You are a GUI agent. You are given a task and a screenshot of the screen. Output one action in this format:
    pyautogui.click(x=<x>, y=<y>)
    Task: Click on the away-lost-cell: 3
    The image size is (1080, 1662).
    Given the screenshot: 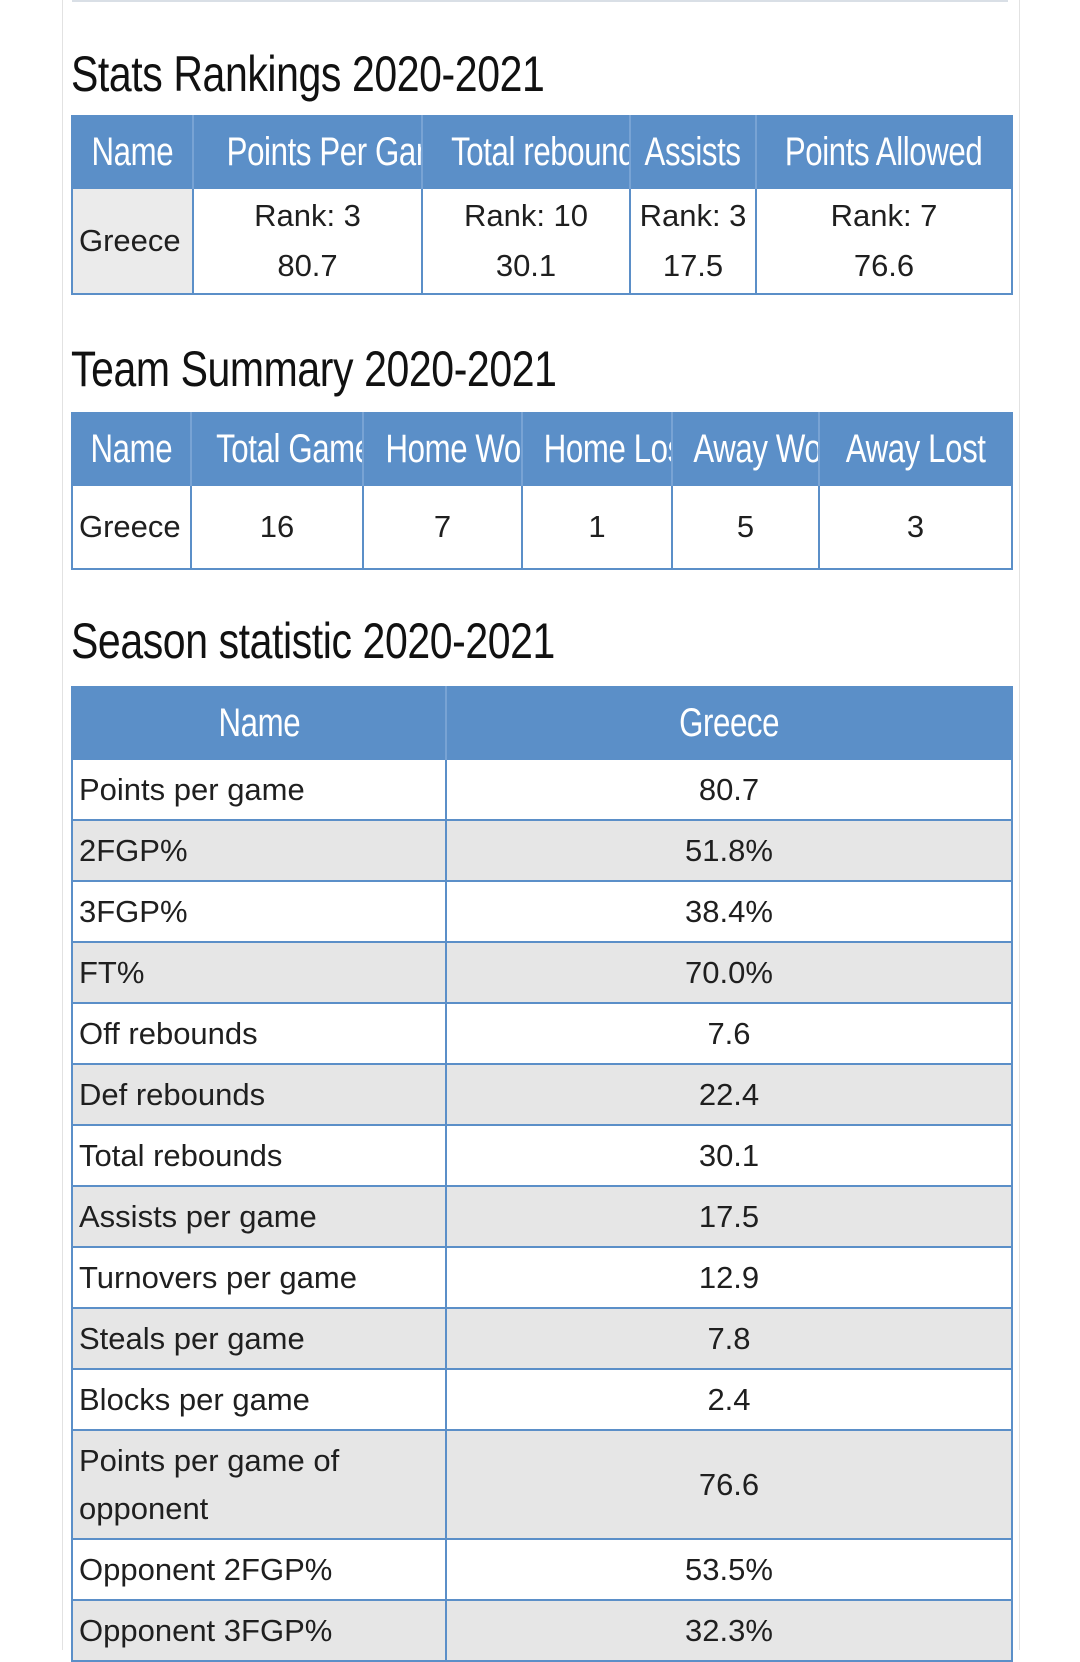 What is the action you would take?
    pyautogui.click(x=915, y=527)
    